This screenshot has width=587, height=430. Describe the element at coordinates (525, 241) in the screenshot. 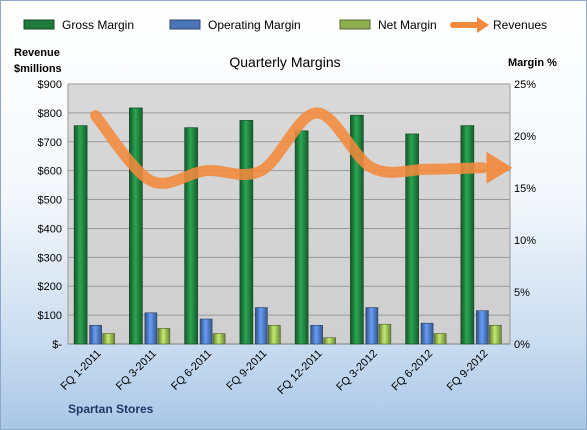

I see `right-tick-label: 10%` at that location.